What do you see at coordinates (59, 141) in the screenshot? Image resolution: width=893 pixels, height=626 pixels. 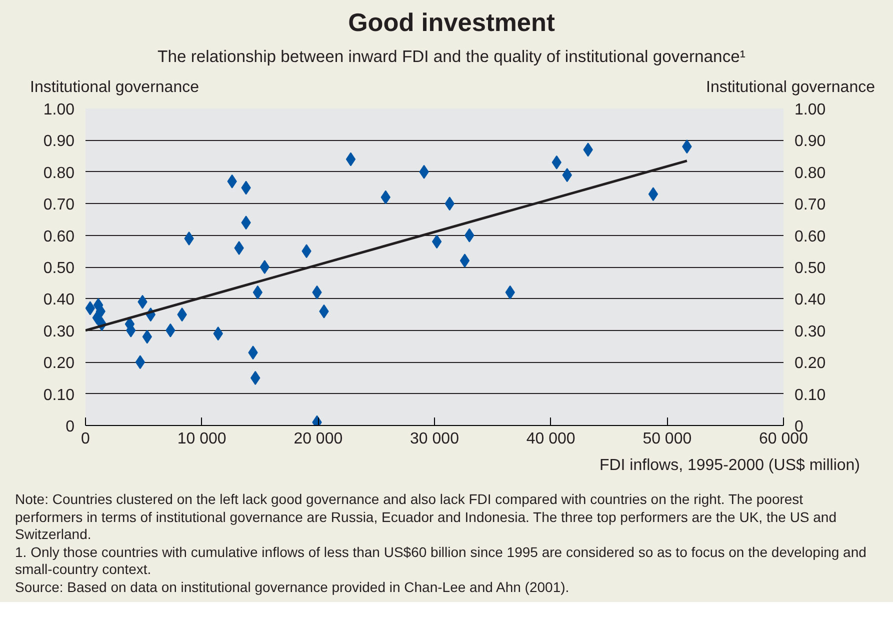 I see `y-tick-label: 0.90` at bounding box center [59, 141].